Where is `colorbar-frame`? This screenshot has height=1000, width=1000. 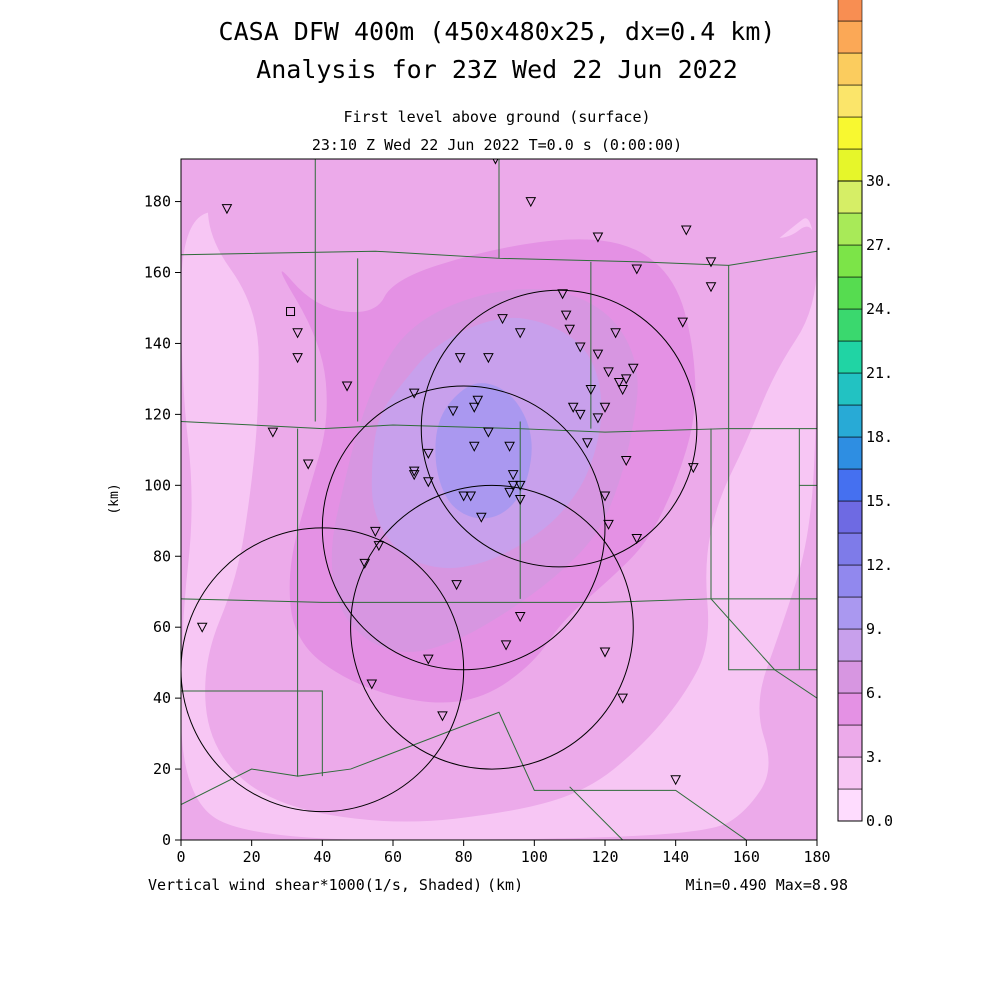 colorbar-frame is located at coordinates (850, 501).